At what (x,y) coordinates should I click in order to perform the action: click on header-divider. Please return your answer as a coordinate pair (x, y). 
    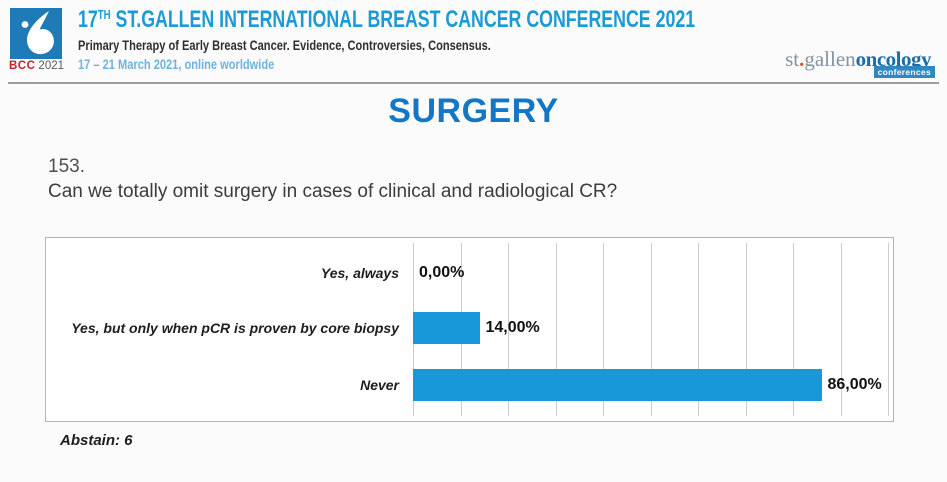
    Looking at the image, I should click on (473, 83).